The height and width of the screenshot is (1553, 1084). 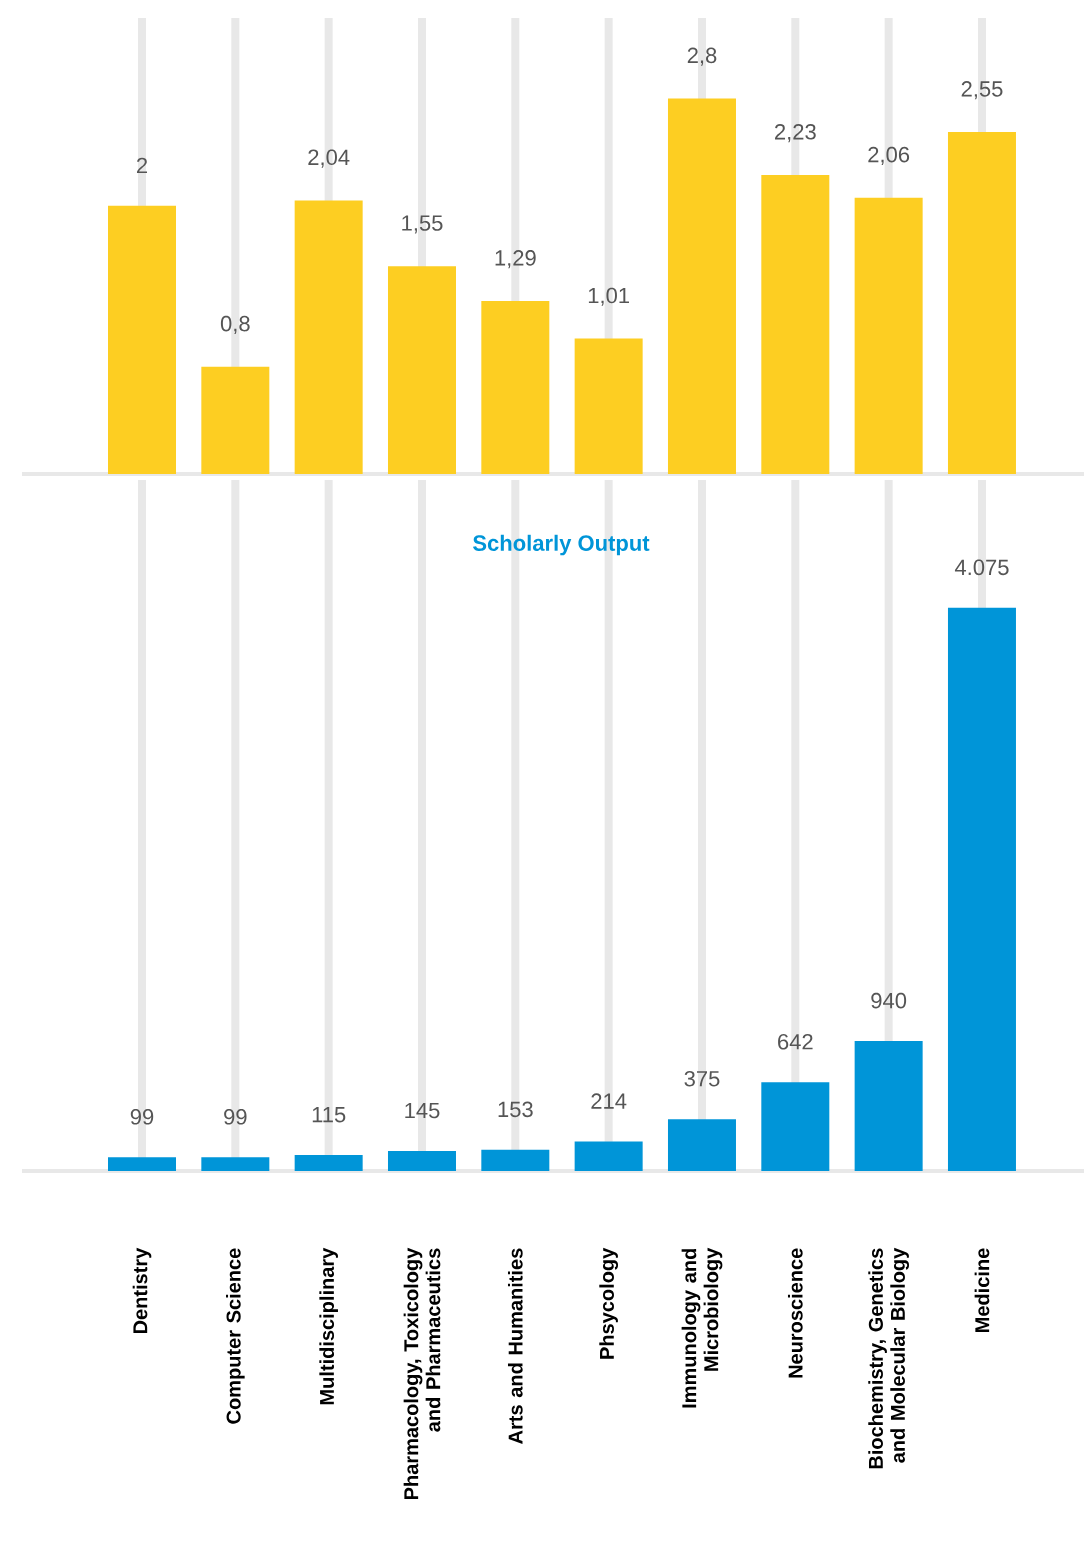 I want to click on data-label: 4.075, so click(x=981, y=567).